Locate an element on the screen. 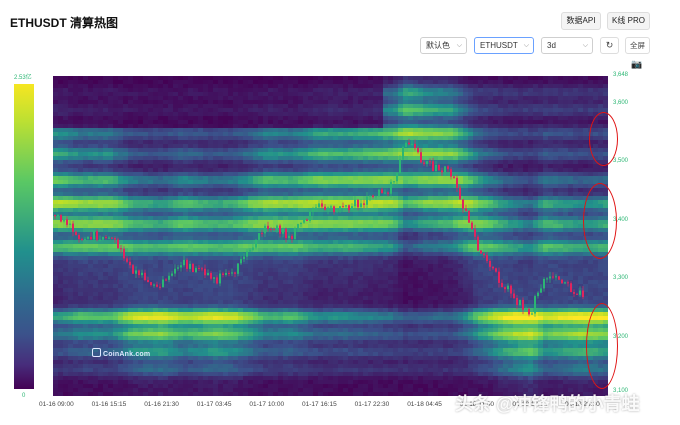  fullscreen-button: 全屏 is located at coordinates (637, 45).